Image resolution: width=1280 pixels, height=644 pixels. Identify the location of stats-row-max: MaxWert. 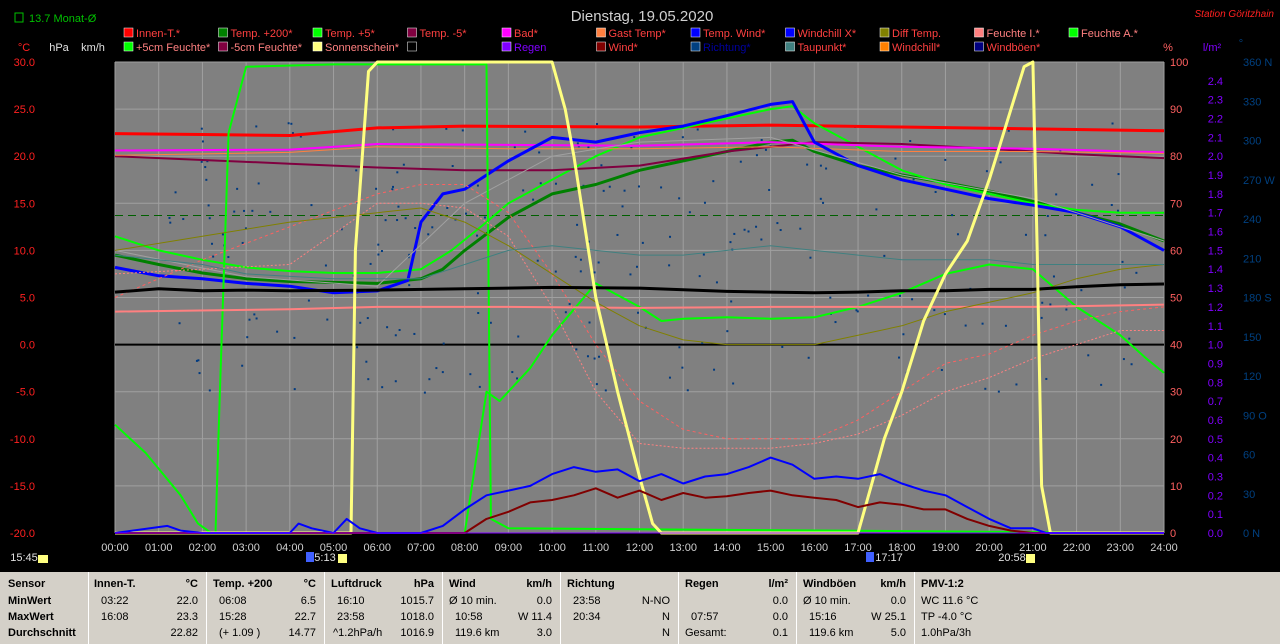
(31, 617).